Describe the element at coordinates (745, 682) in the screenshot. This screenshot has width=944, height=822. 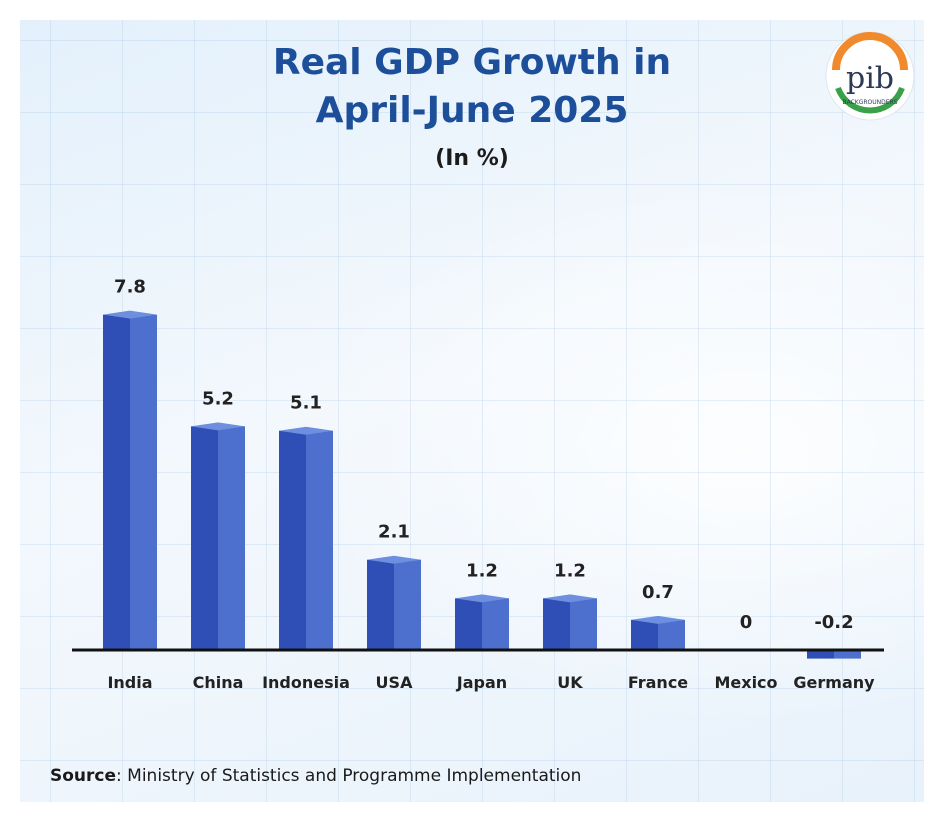
I see `category-label-mexico: Mexico` at that location.